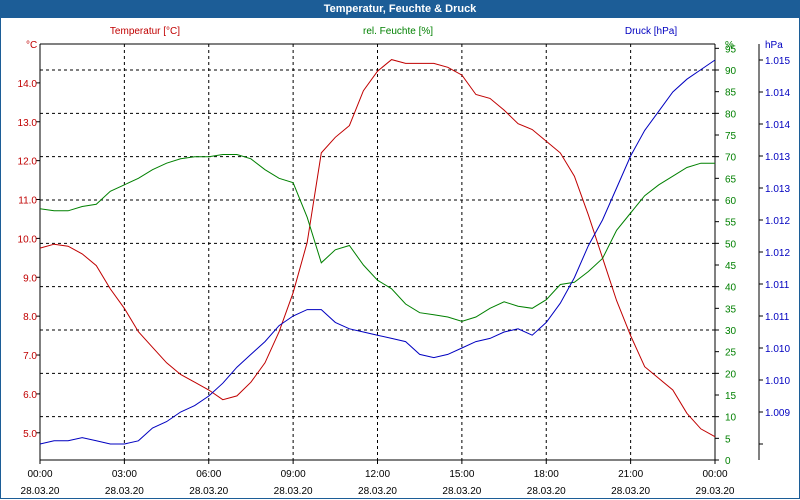 Image resolution: width=800 pixels, height=500 pixels. I want to click on temp-tick-label: 13.0, so click(28, 123).